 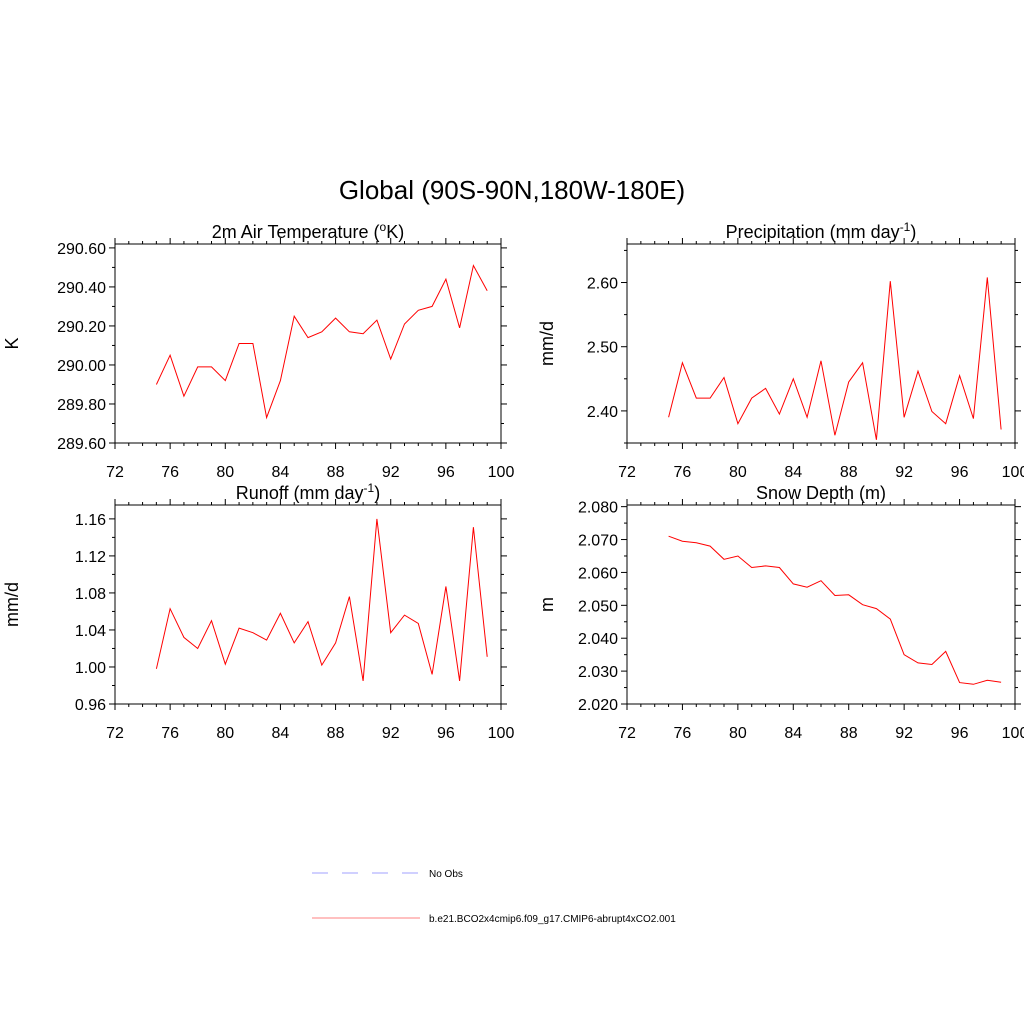 What do you see at coordinates (81, 444) in the screenshot?
I see `y-tick-label: 289.60` at bounding box center [81, 444].